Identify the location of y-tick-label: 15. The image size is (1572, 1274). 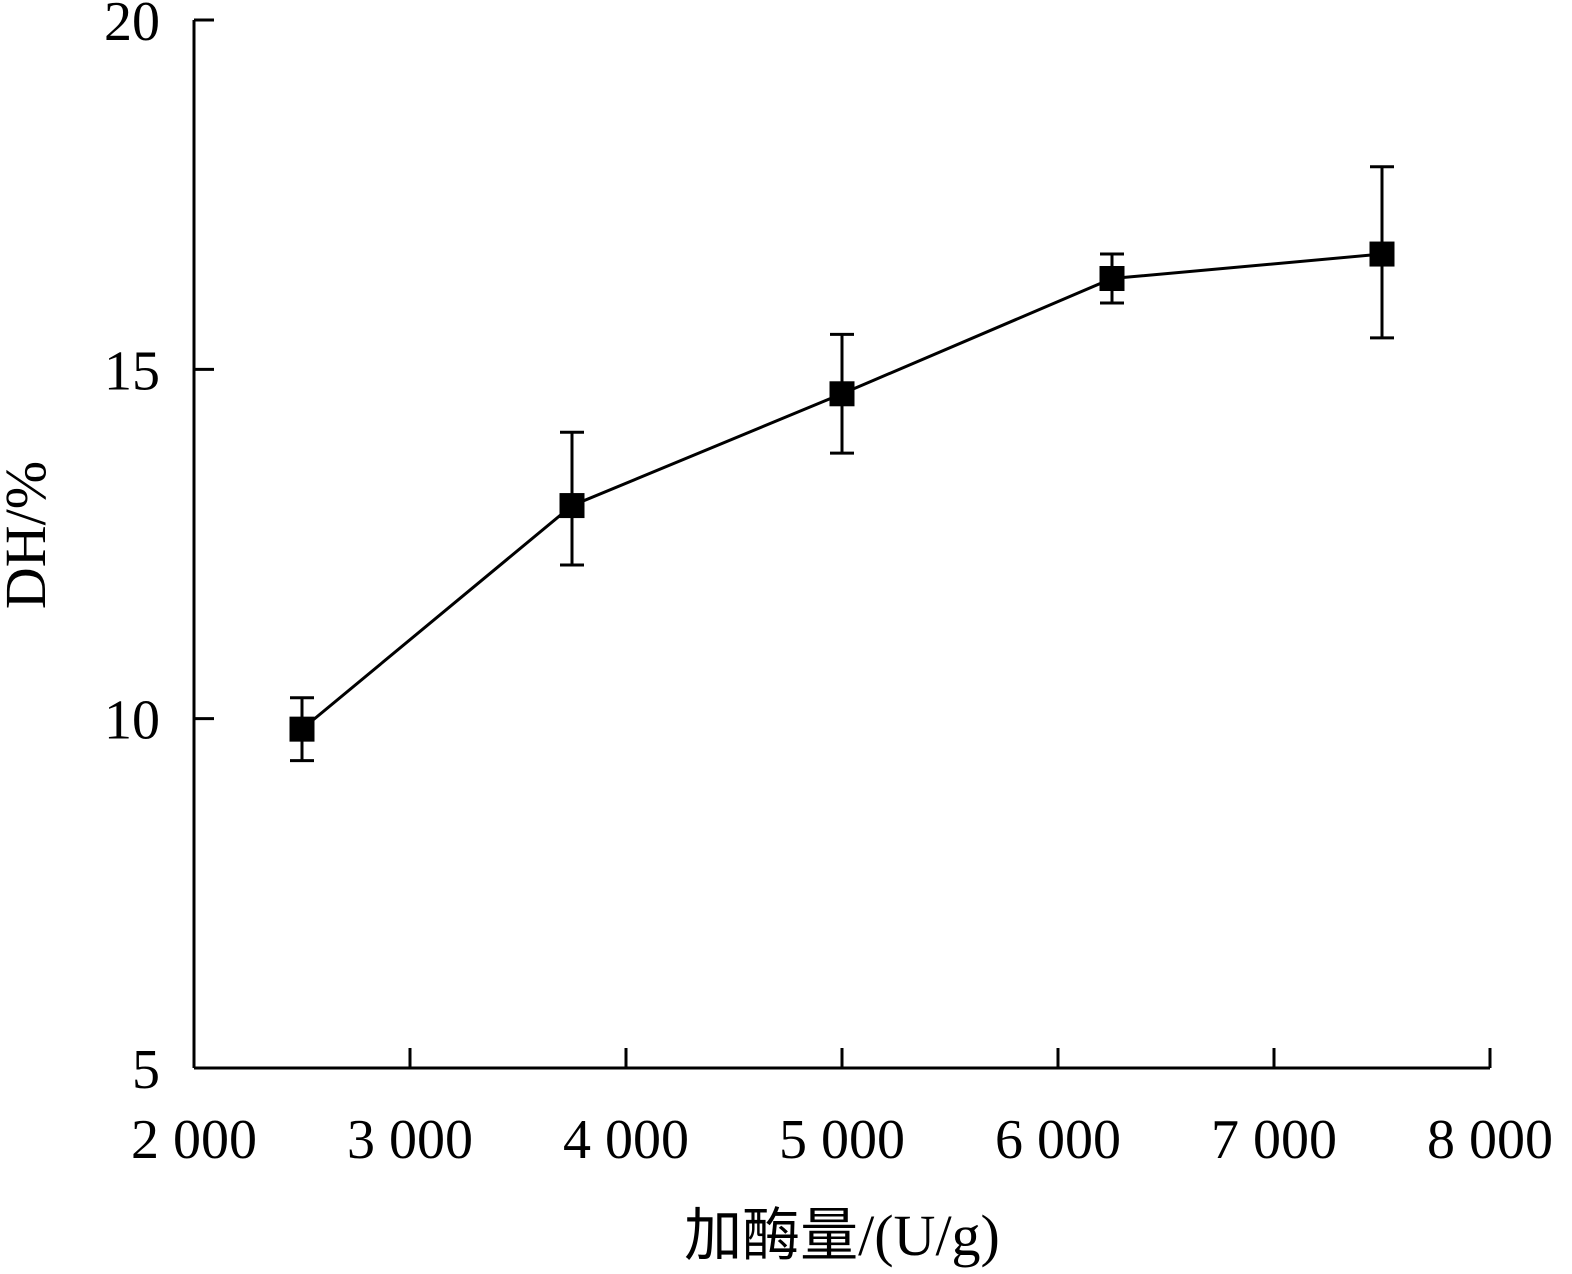
(132, 371).